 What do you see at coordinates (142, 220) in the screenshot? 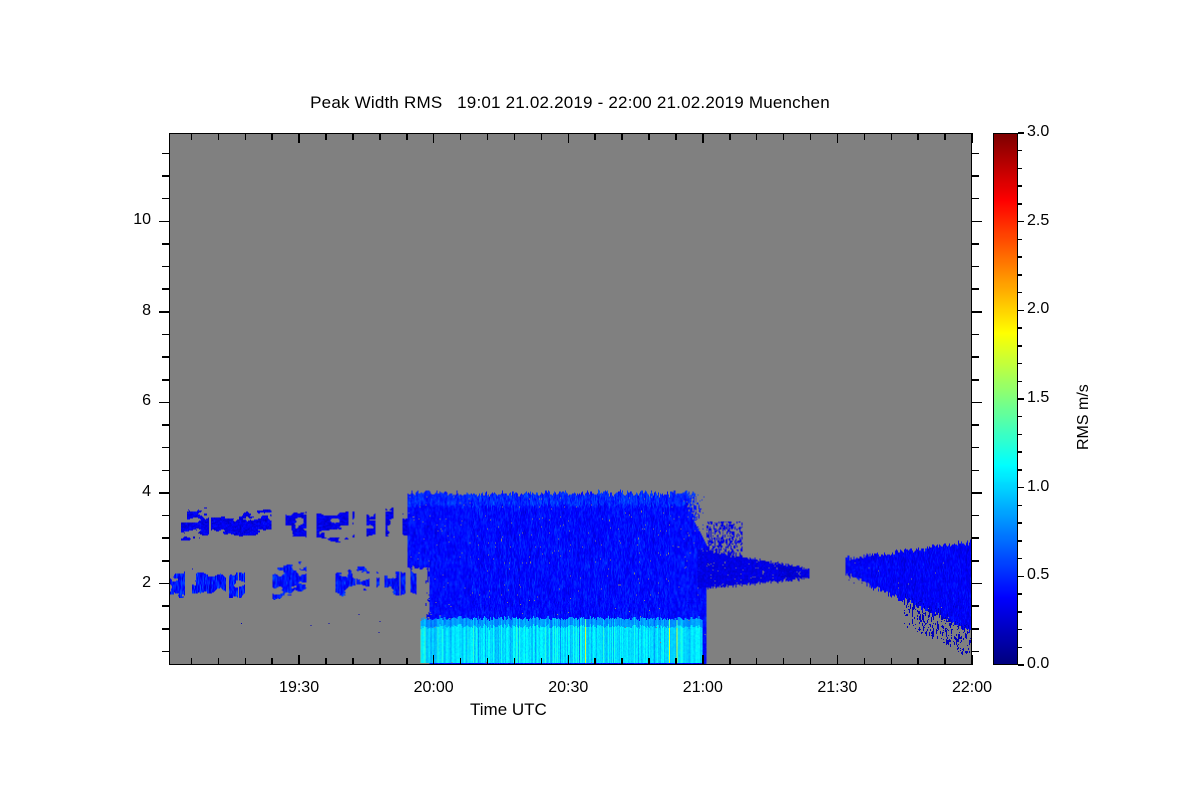
I see `y-tick-label: 10` at bounding box center [142, 220].